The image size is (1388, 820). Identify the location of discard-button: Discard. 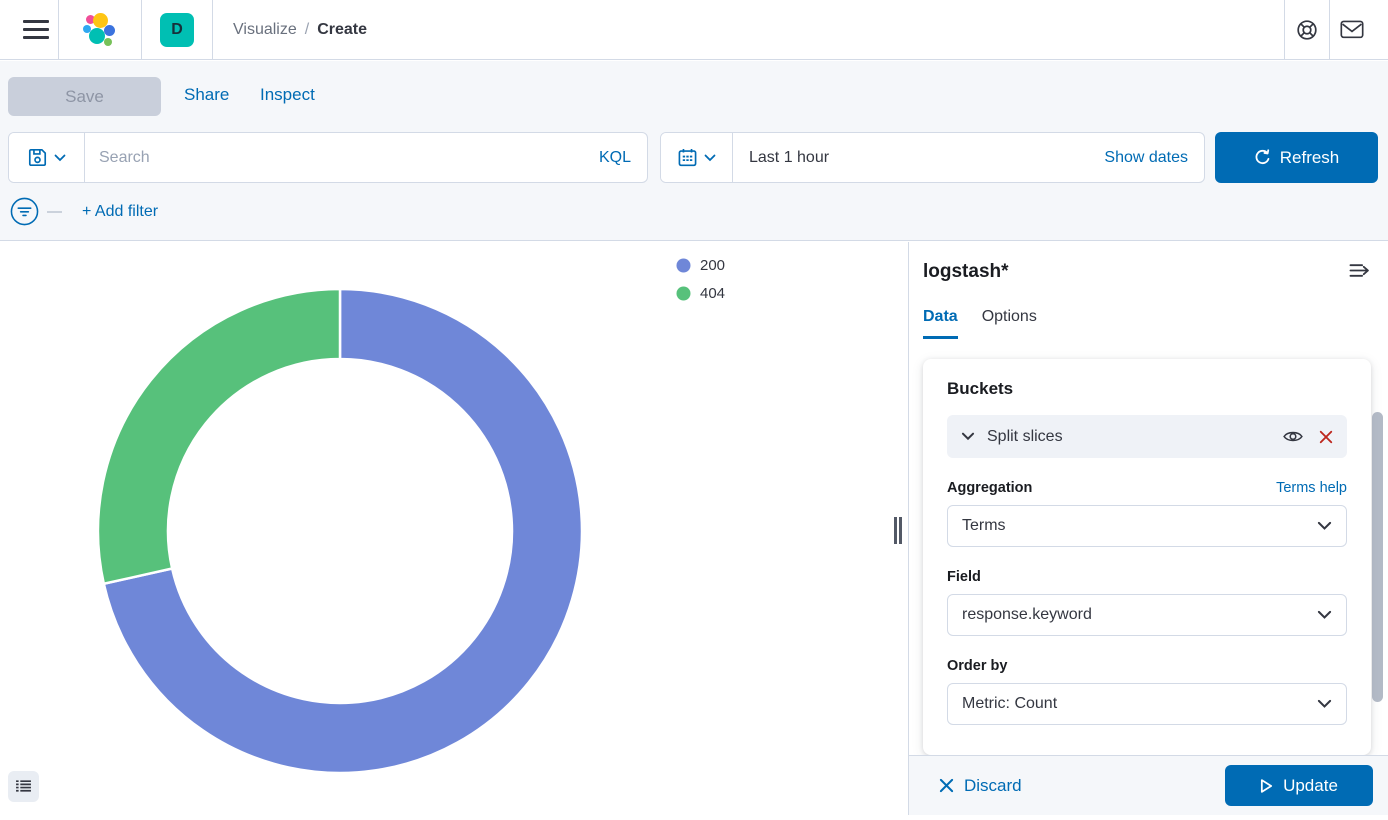
(980, 786).